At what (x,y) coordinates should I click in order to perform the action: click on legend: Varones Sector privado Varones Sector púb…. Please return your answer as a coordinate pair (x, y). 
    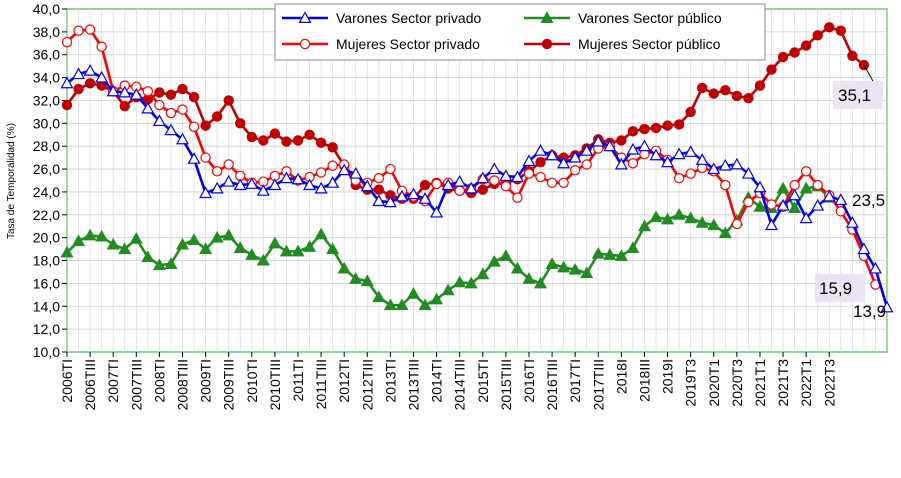
    Looking at the image, I should click on (520, 32).